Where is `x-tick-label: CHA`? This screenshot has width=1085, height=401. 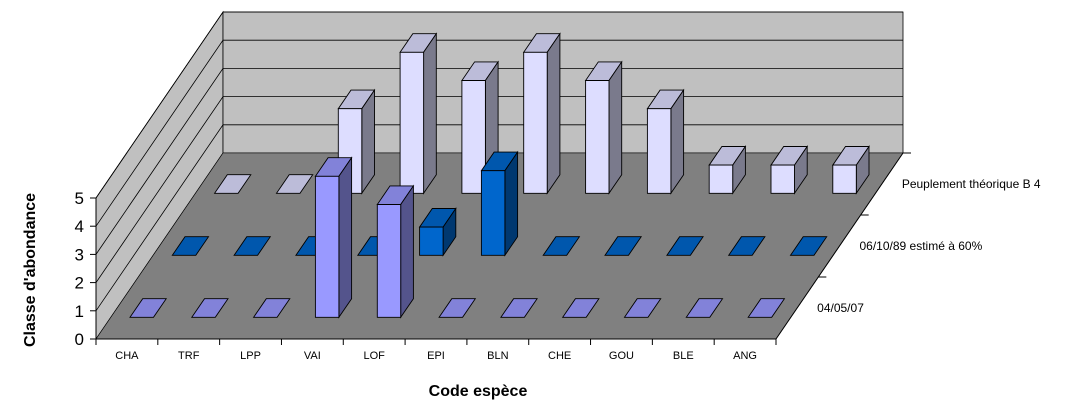
x-tick-label: CHA is located at coordinates (127, 356).